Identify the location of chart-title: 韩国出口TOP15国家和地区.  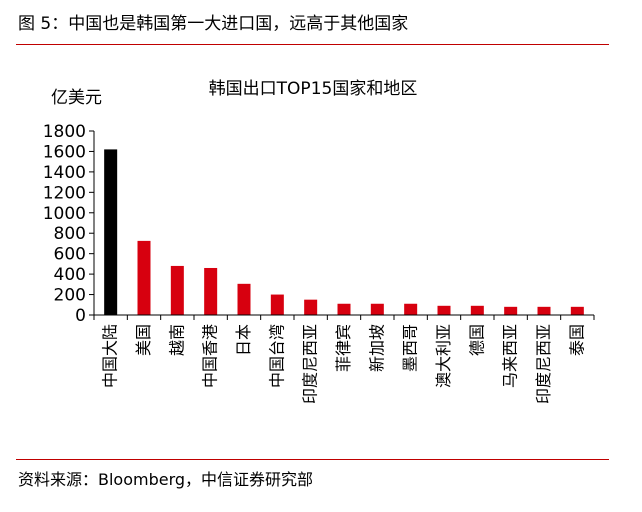
(313, 89).